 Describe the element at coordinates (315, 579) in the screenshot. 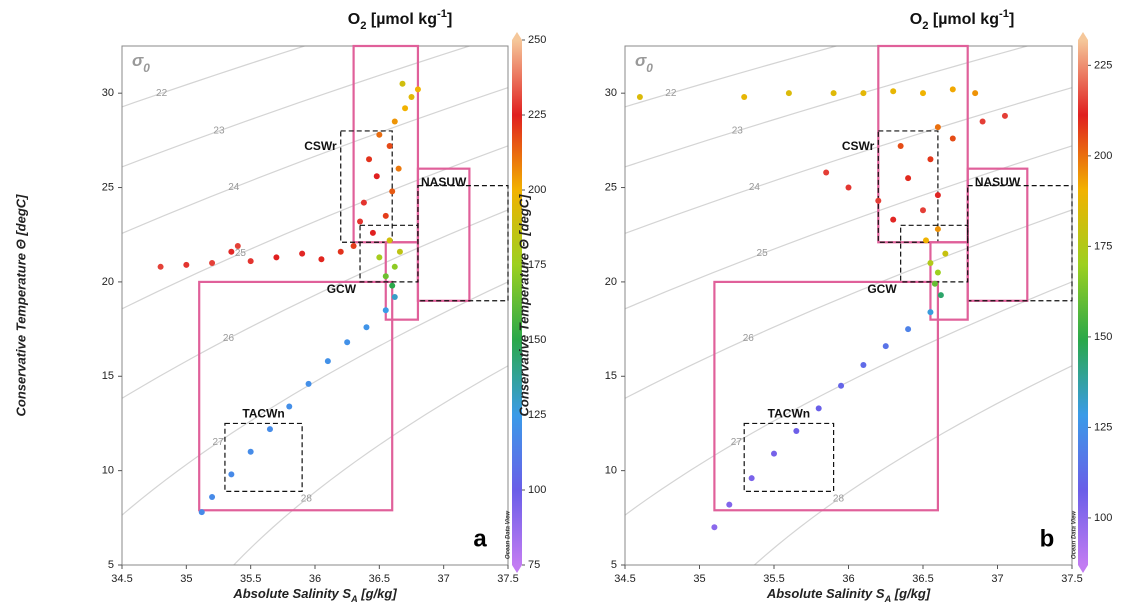

I see `x-tick-label: 36` at that location.